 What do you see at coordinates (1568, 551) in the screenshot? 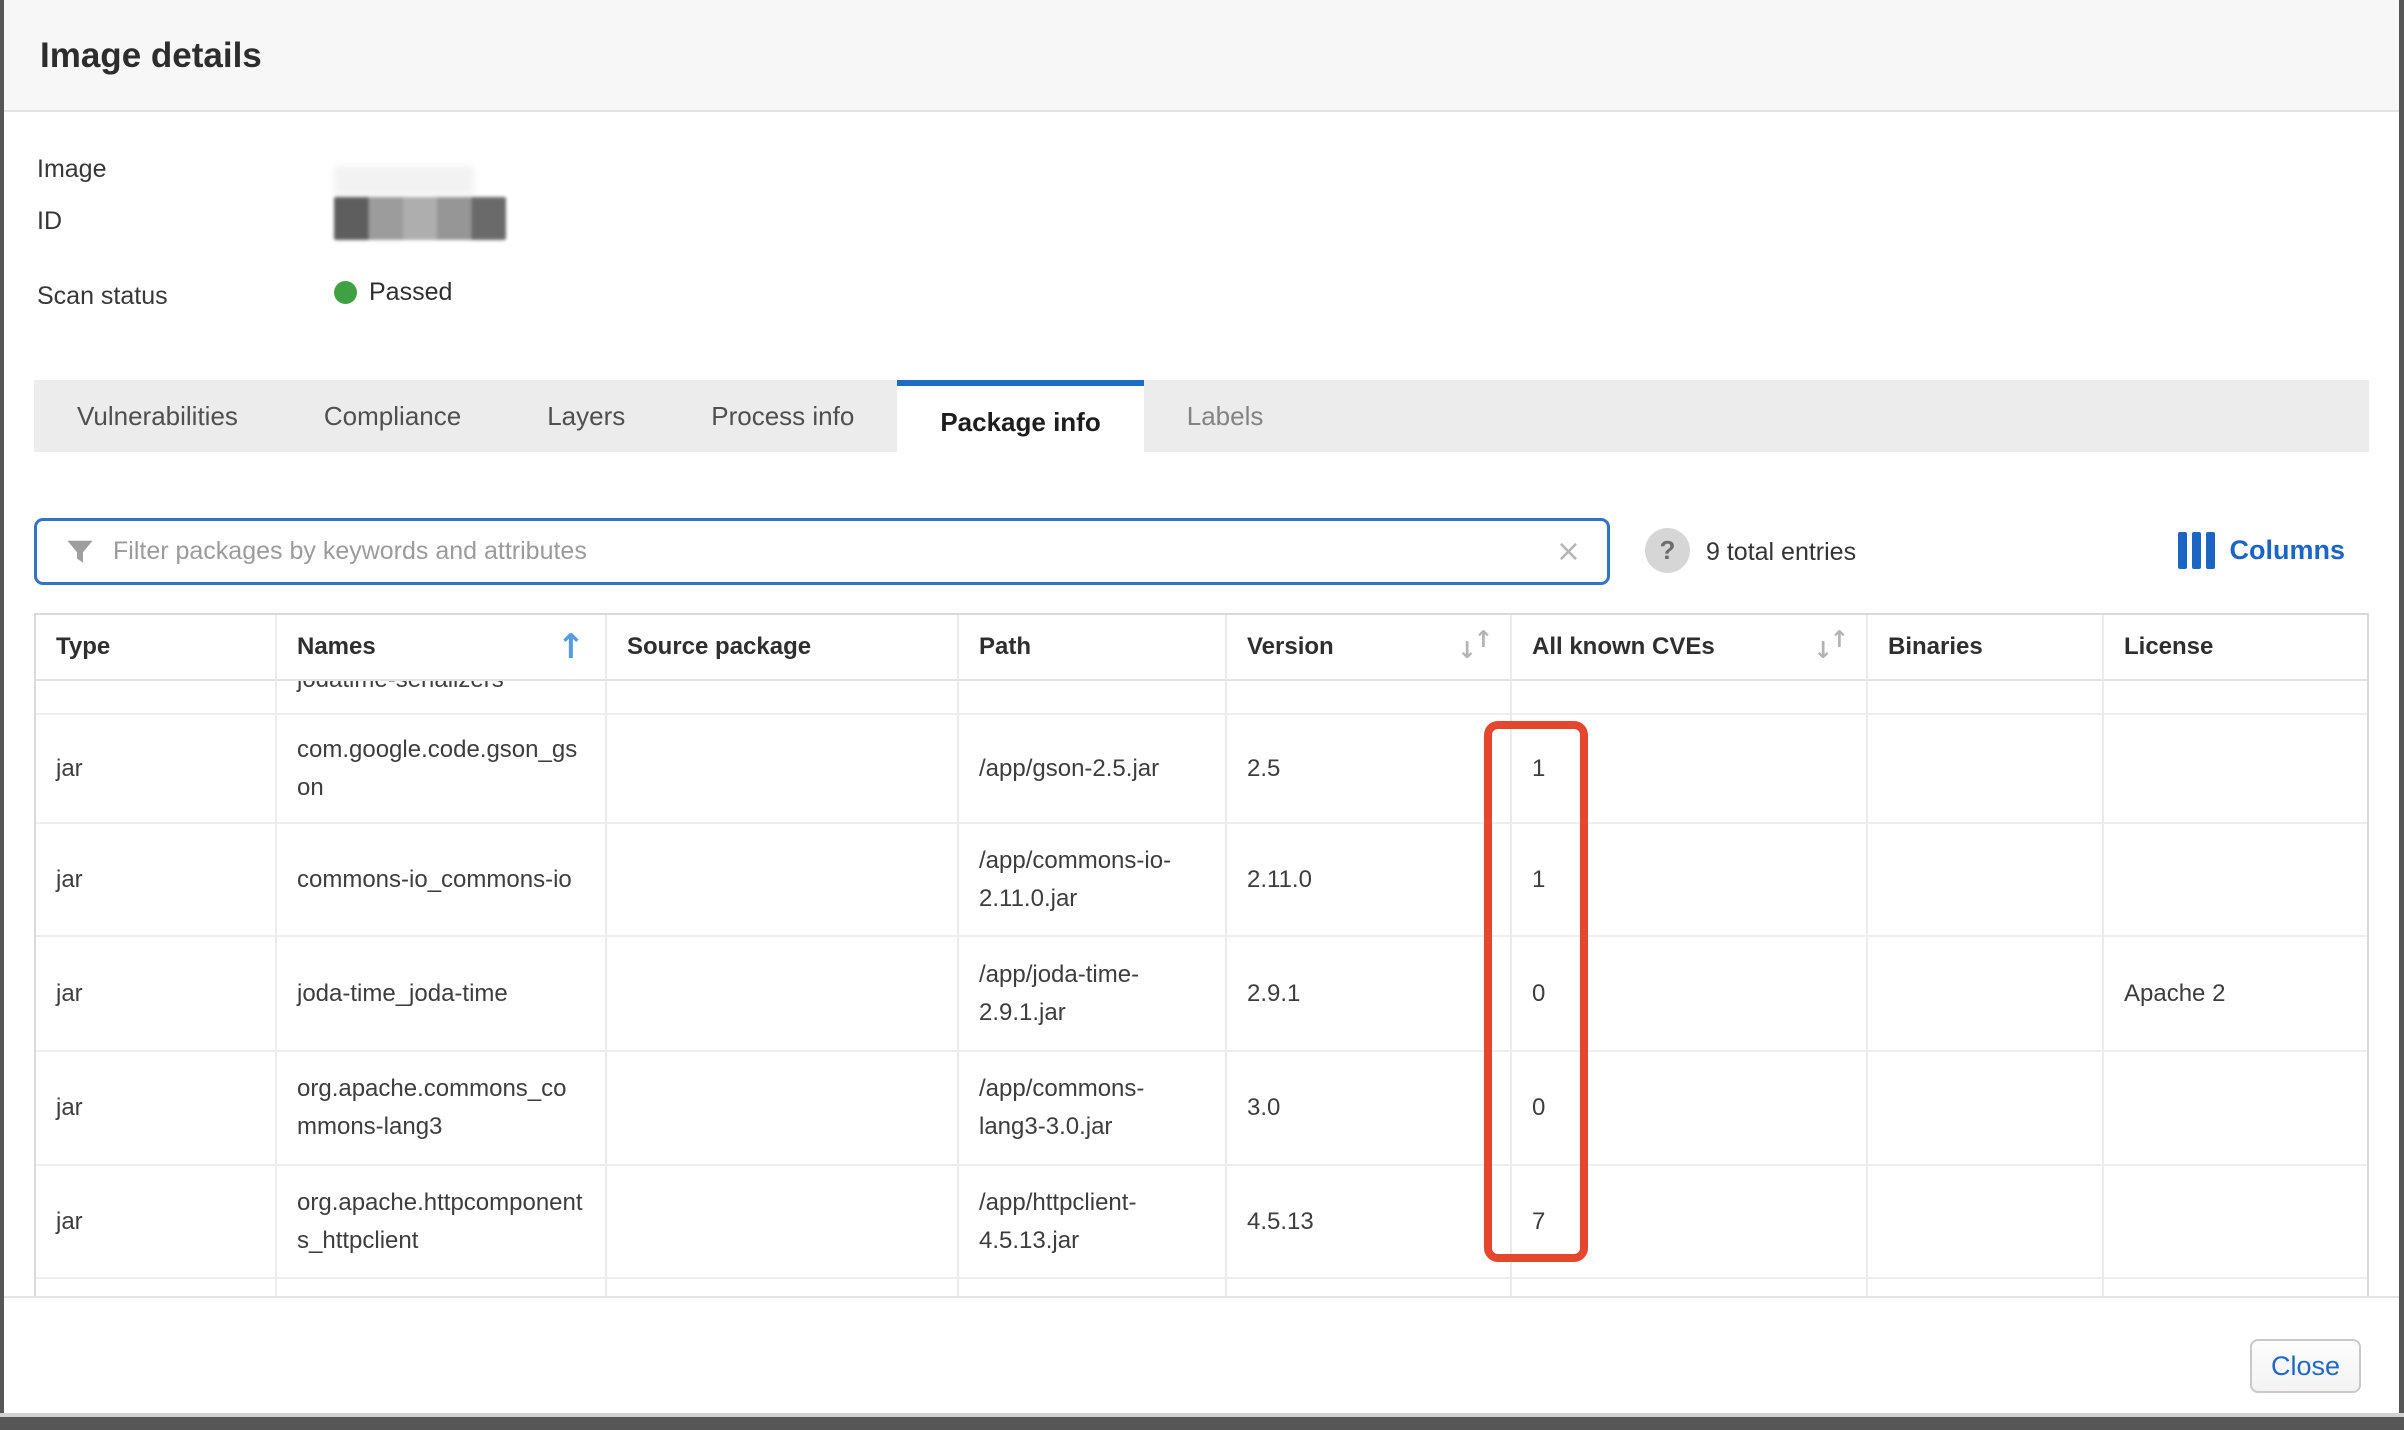
I see `clear-filter-icon: ×` at bounding box center [1568, 551].